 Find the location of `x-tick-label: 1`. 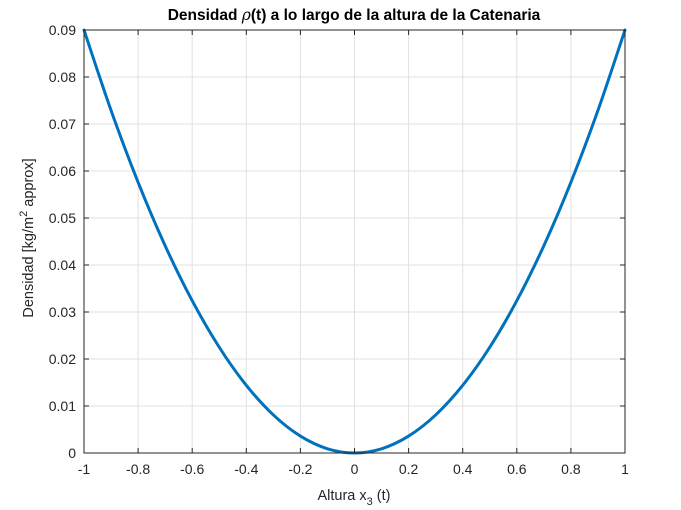

x-tick-label: 1 is located at coordinates (625, 469).